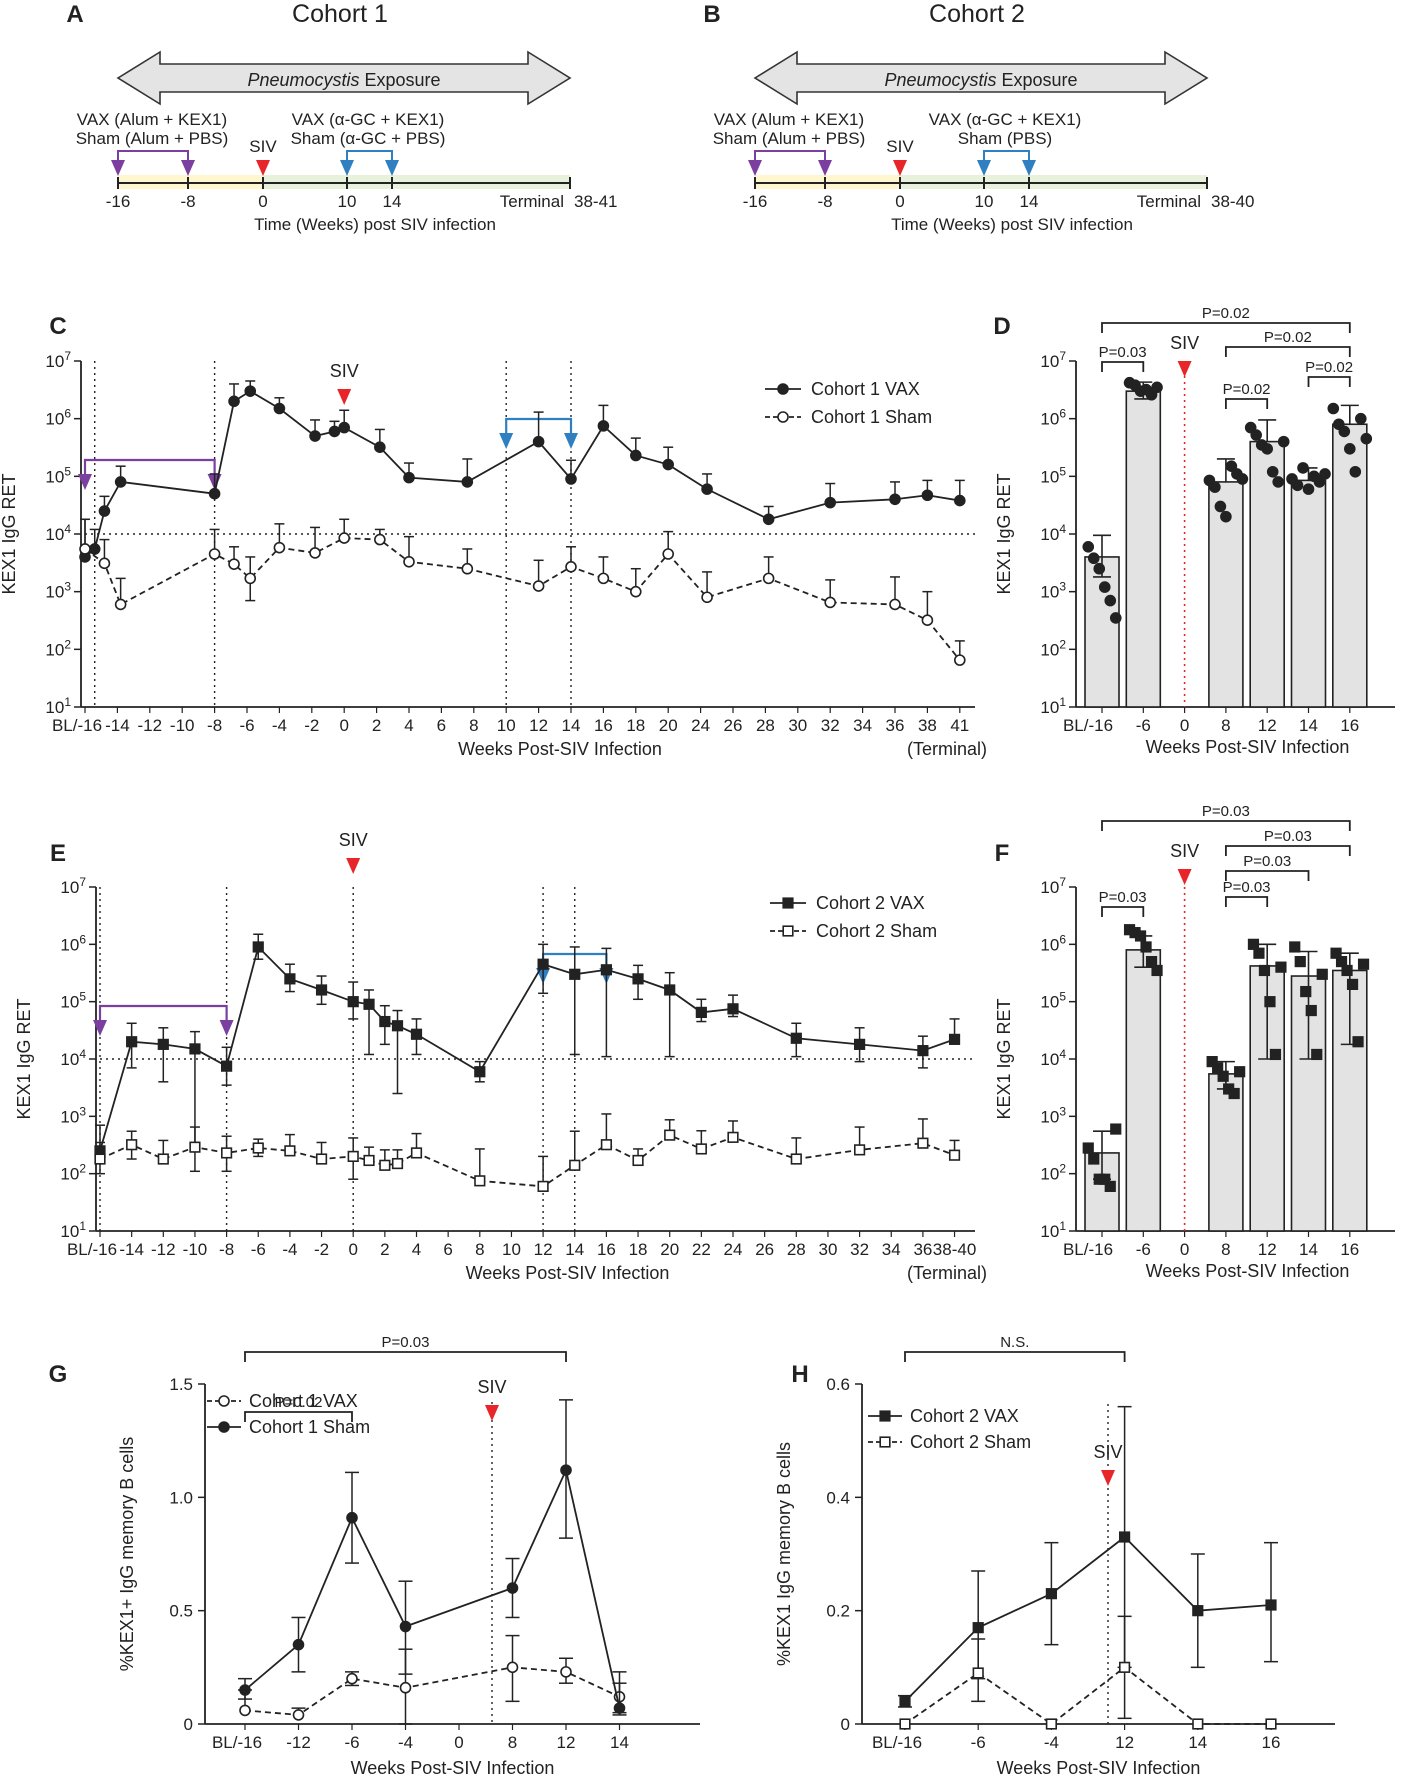  What do you see at coordinates (895, 725) in the screenshot?
I see `x-tick-label: 36` at bounding box center [895, 725].